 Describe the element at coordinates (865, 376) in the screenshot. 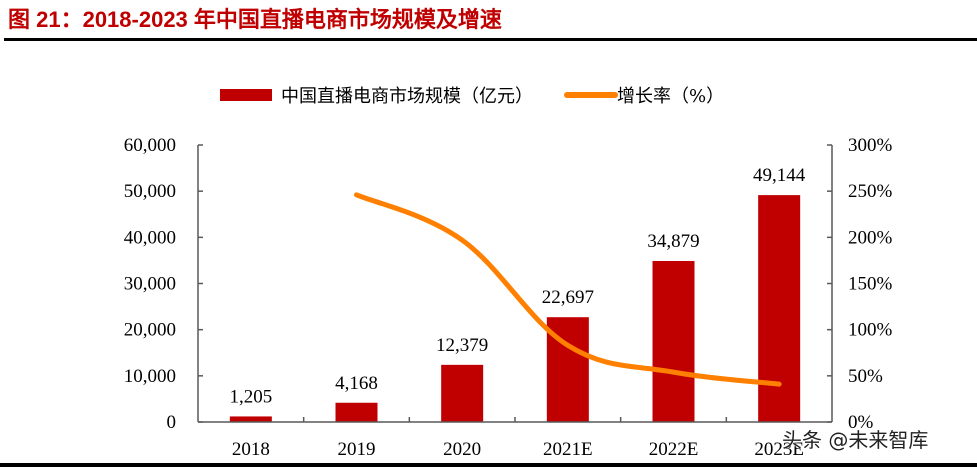

I see `right-tick-label: 50%` at that location.